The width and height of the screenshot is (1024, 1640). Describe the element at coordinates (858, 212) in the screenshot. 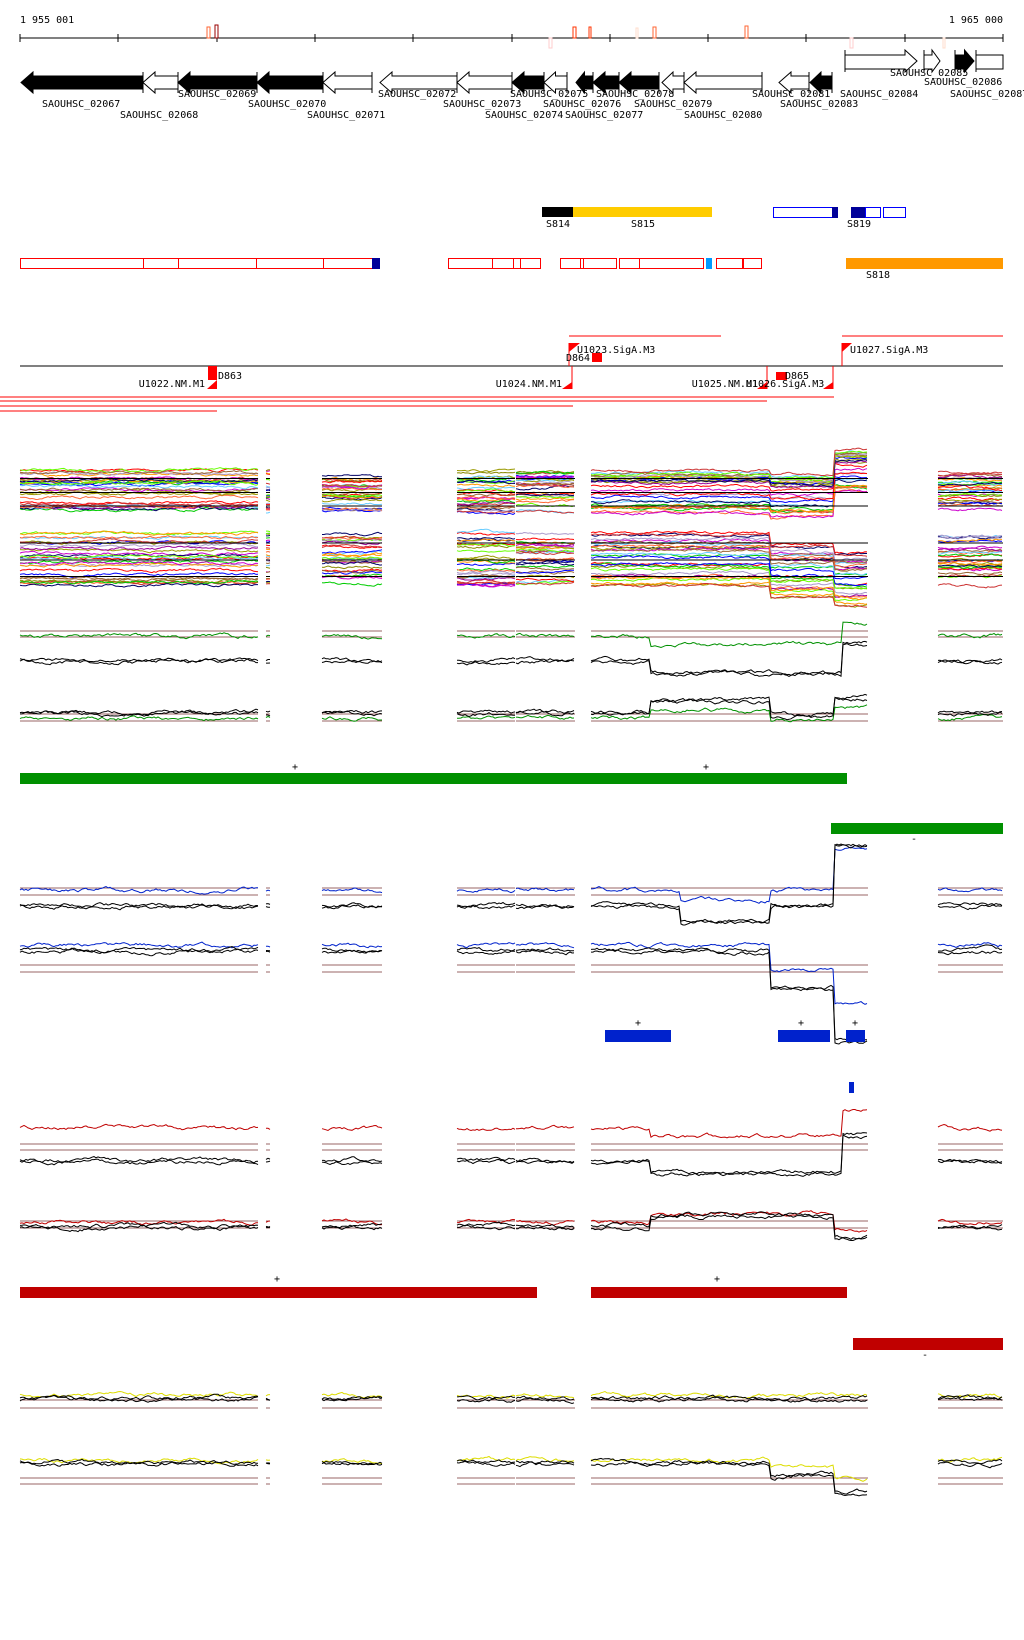

I see `segment-S819` at that location.